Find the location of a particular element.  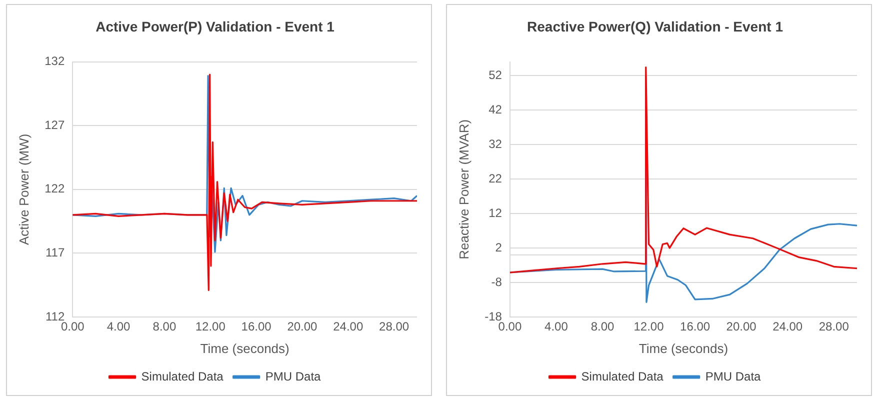

y-tick-label: 22 is located at coordinates (495, 178).